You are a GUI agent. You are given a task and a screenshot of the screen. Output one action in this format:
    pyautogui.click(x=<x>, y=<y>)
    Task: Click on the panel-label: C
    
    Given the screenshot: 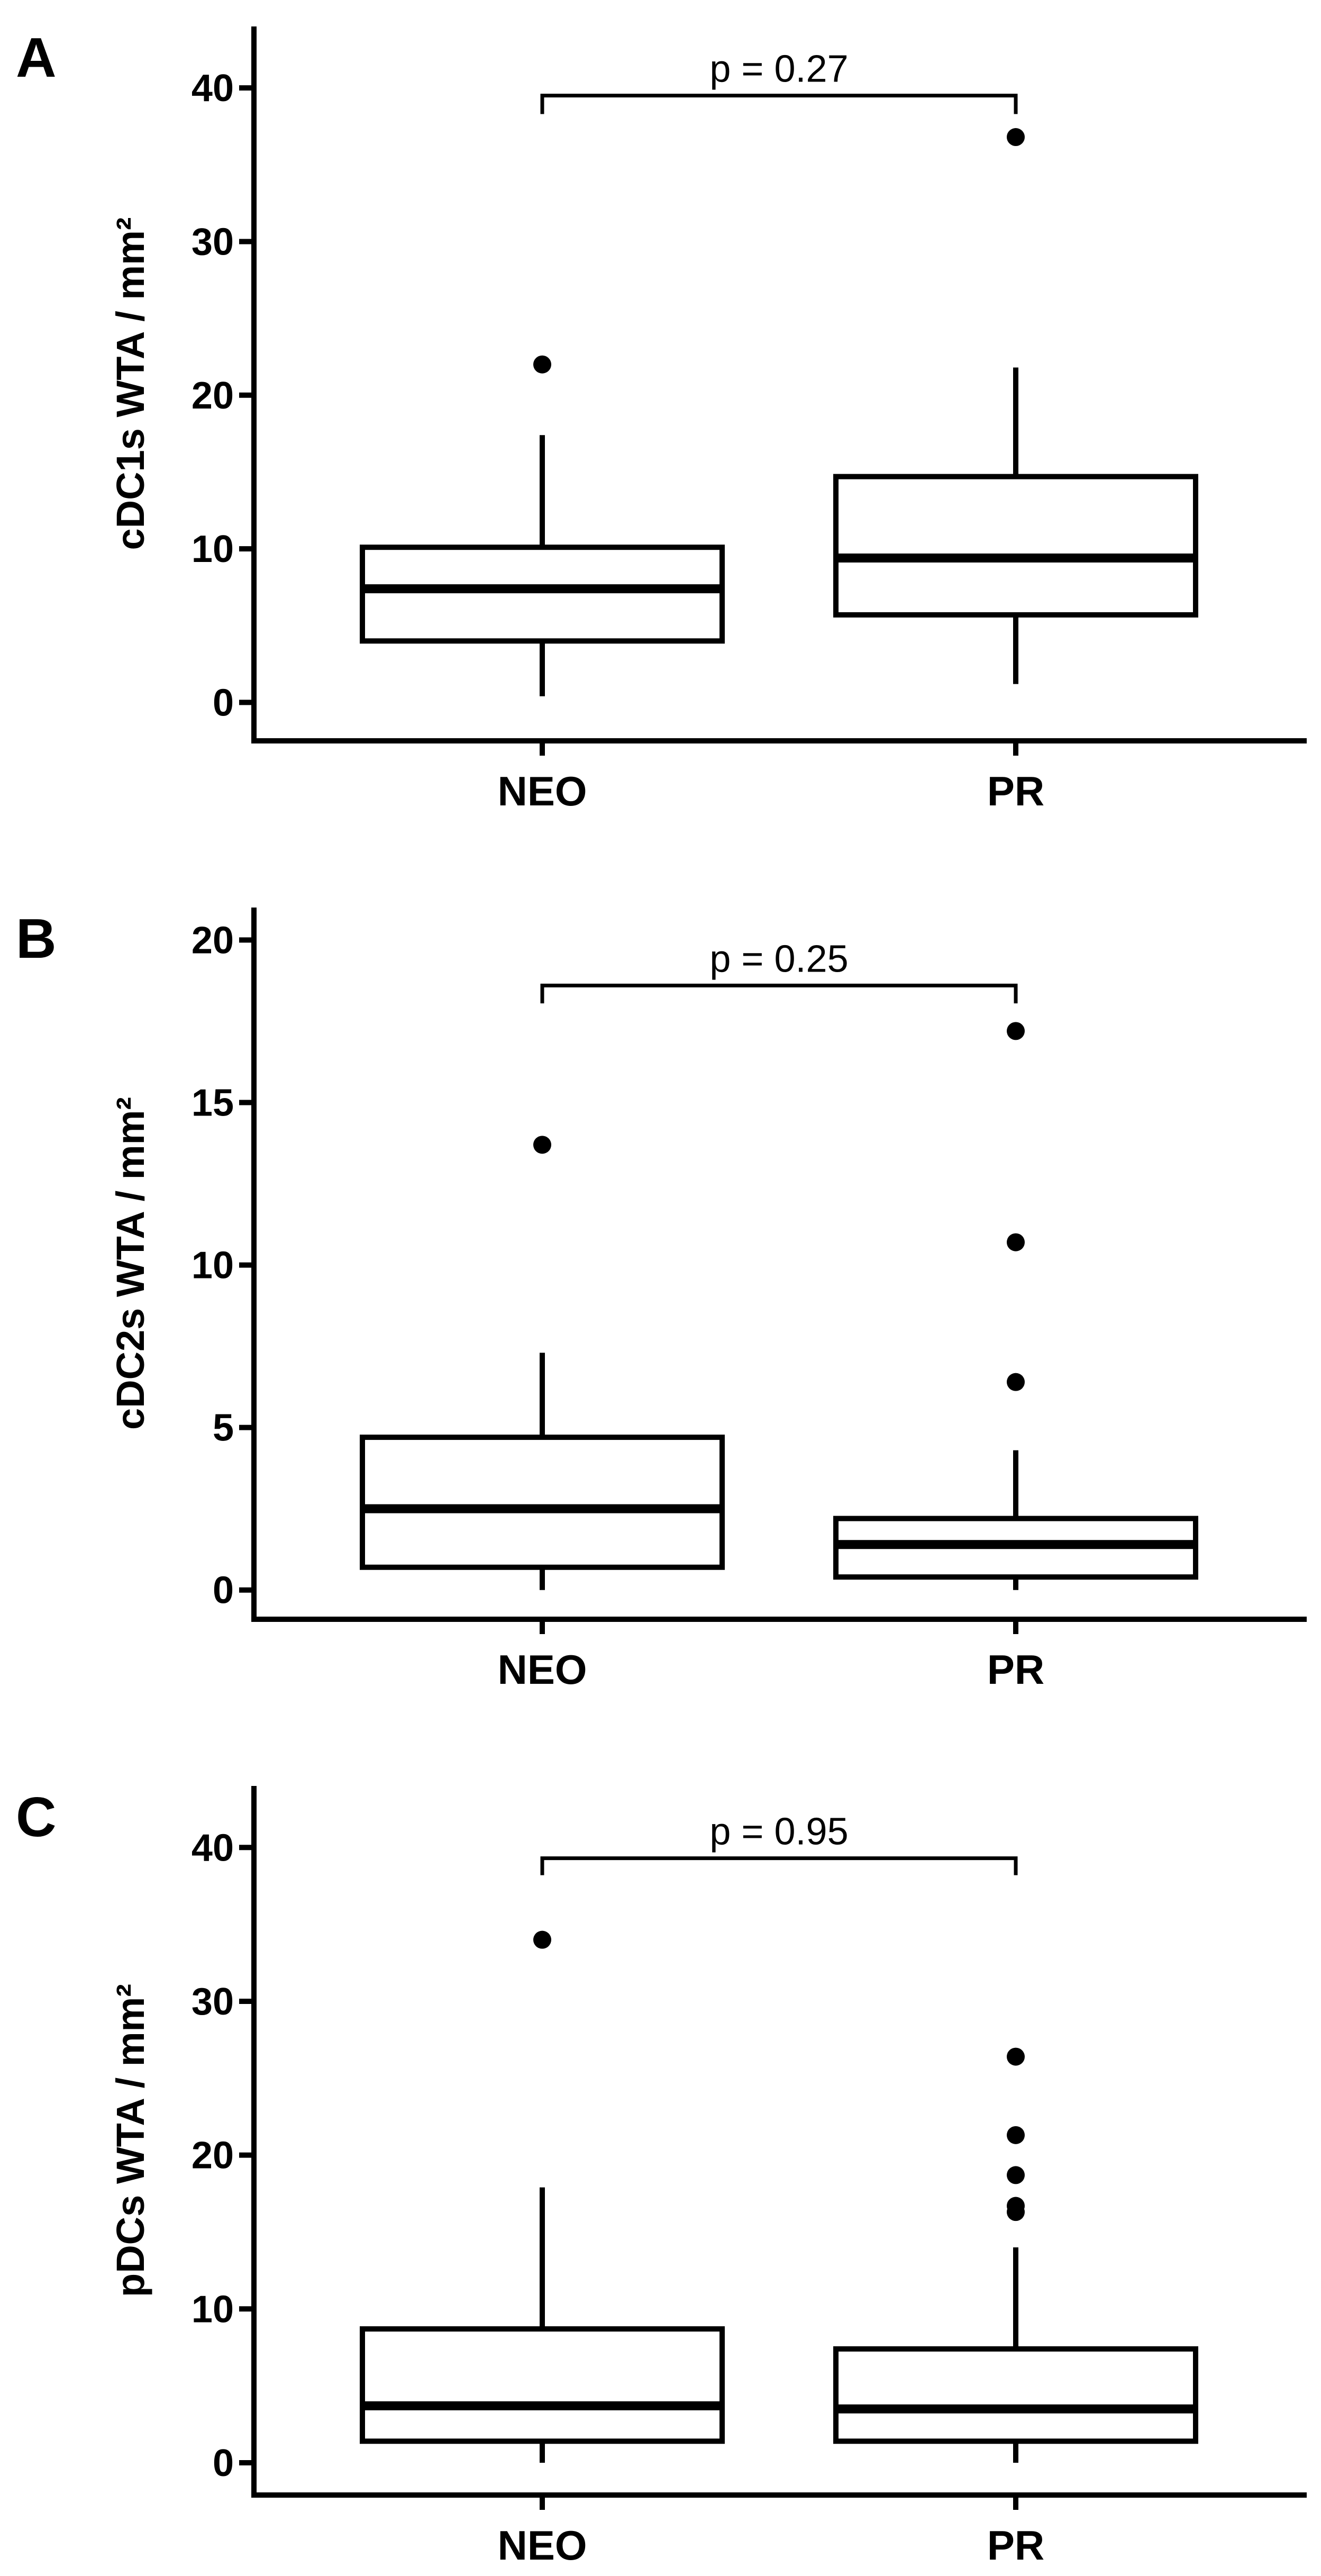 What is the action you would take?
    pyautogui.click(x=37, y=1817)
    